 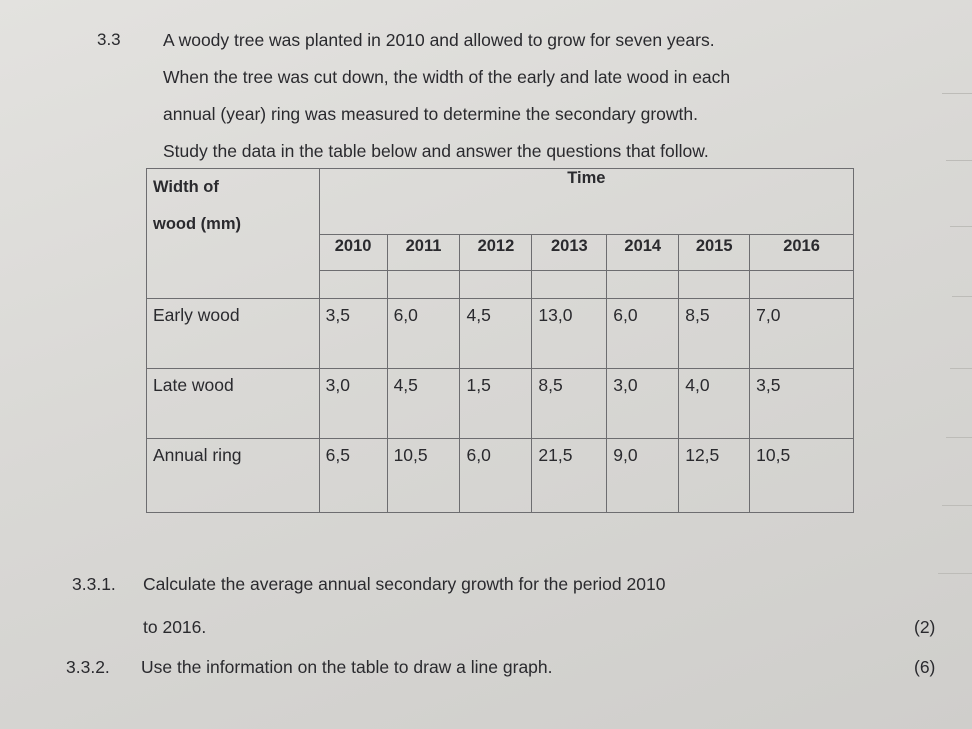 What do you see at coordinates (714, 403) in the screenshot?
I see `table-cell: 4,0` at bounding box center [714, 403].